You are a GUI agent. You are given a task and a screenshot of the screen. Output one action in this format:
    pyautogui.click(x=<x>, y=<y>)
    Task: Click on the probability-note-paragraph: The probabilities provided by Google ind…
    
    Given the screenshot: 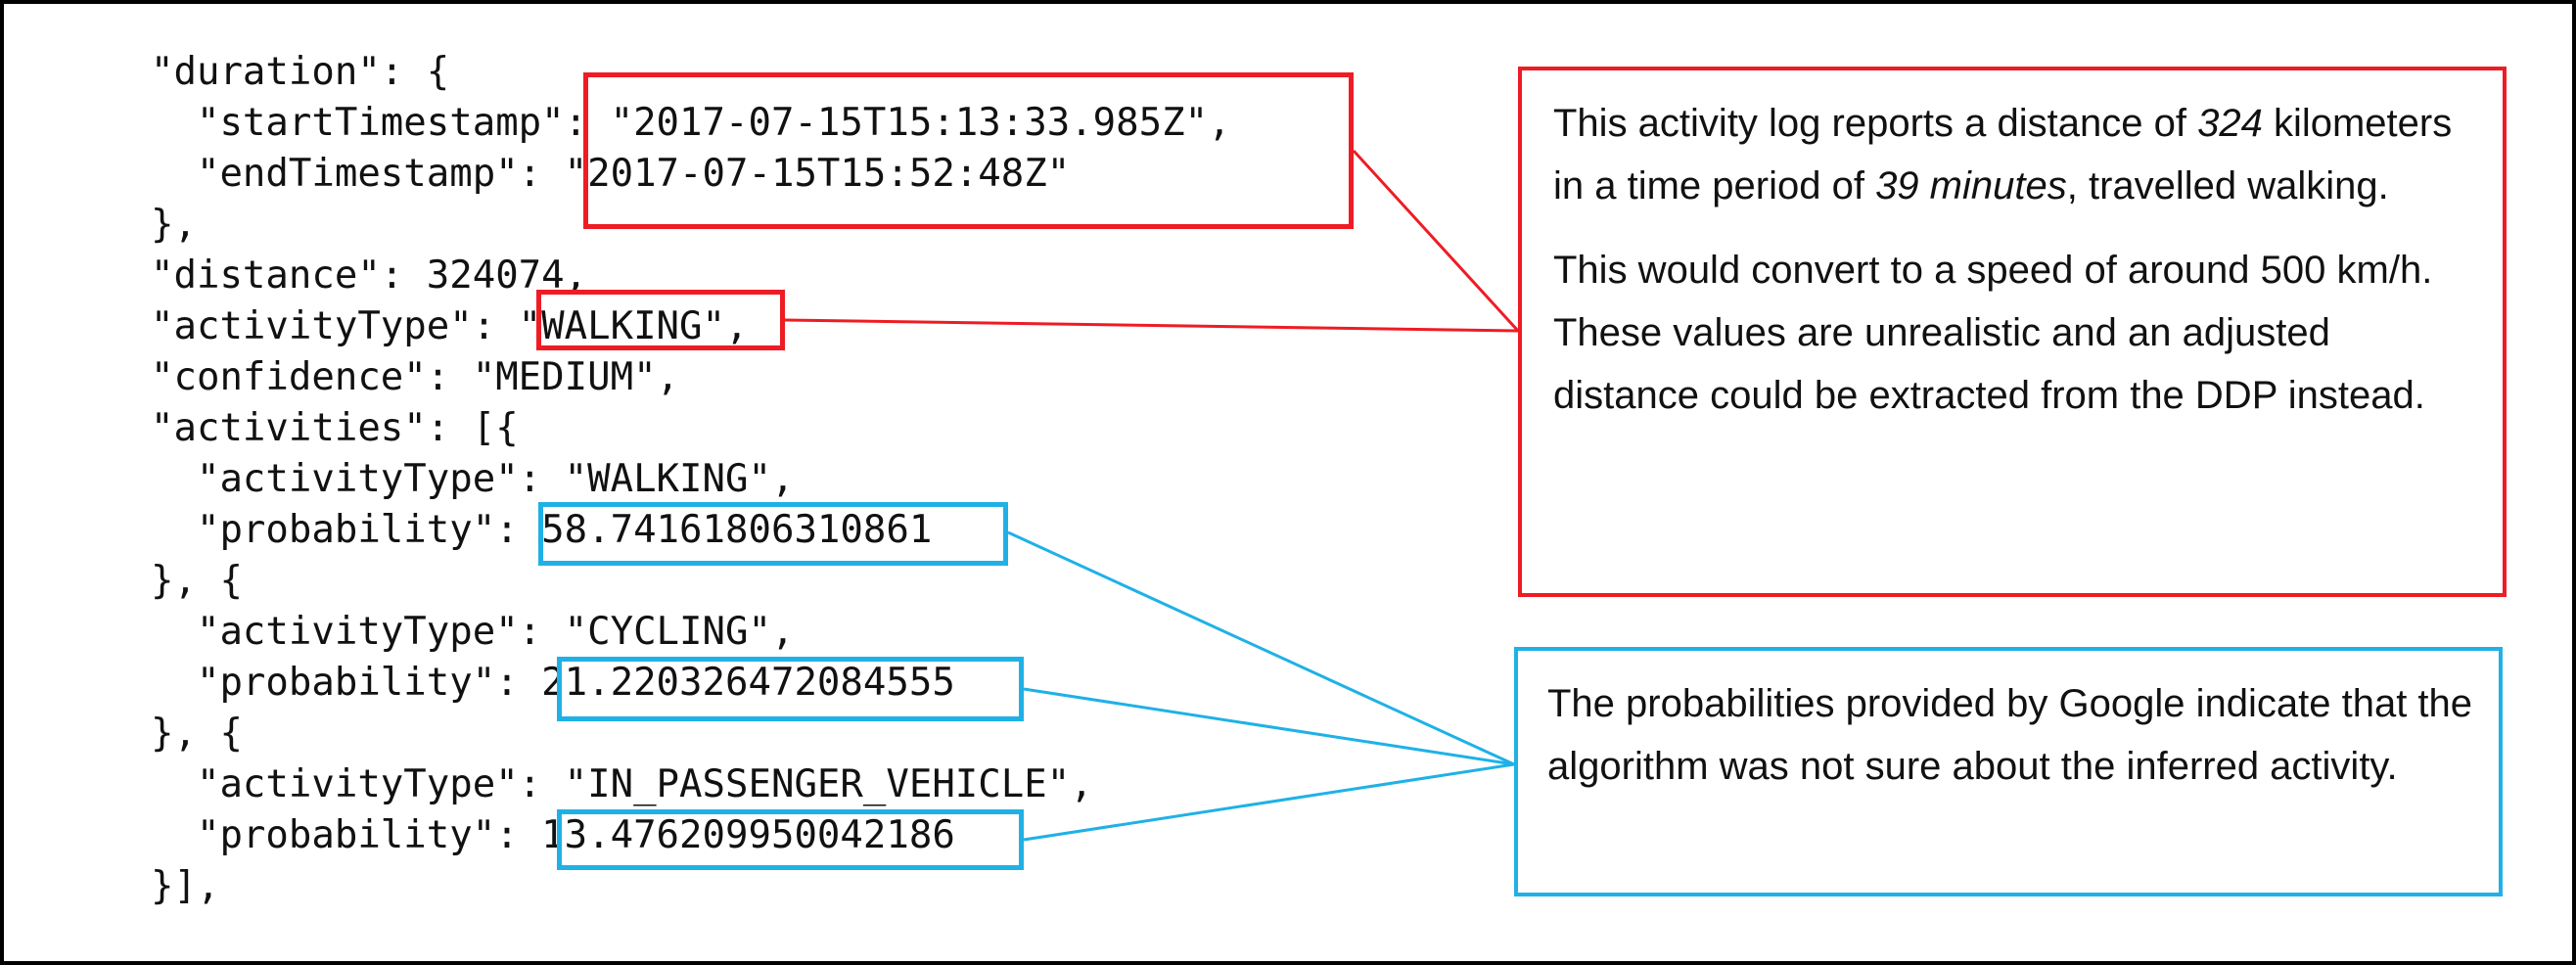 What is the action you would take?
    pyautogui.click(x=2010, y=735)
    